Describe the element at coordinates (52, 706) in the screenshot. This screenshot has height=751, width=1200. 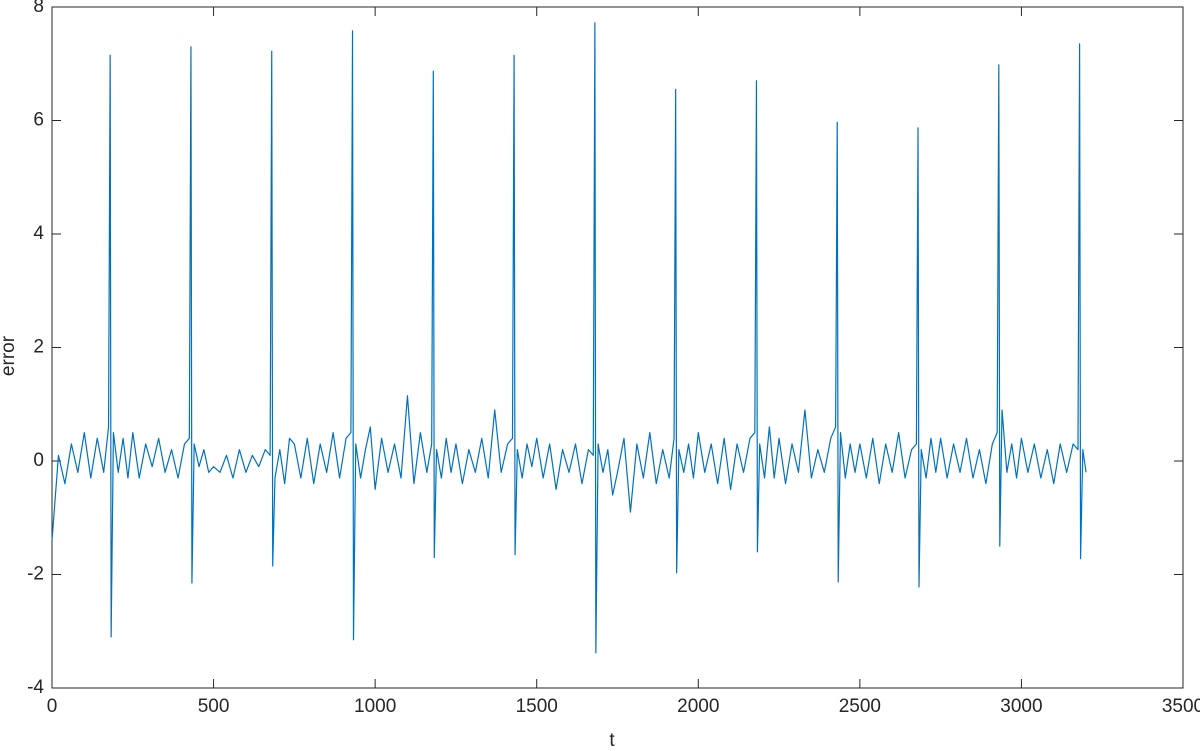
I see `x-tick-label: 0` at that location.